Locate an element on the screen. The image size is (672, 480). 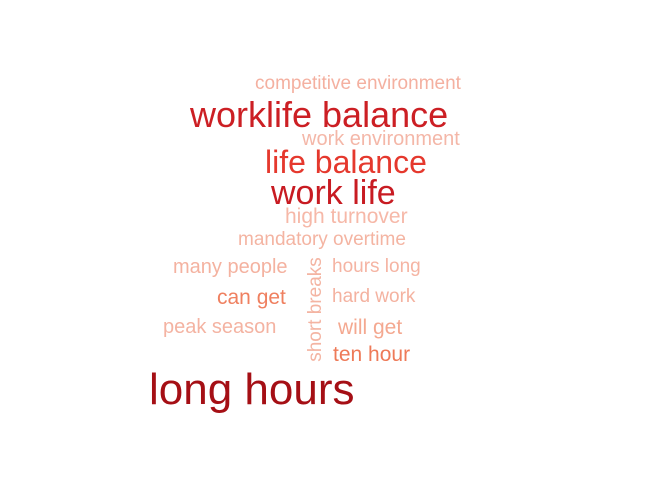
word-work-life: work life is located at coordinates (333, 193).